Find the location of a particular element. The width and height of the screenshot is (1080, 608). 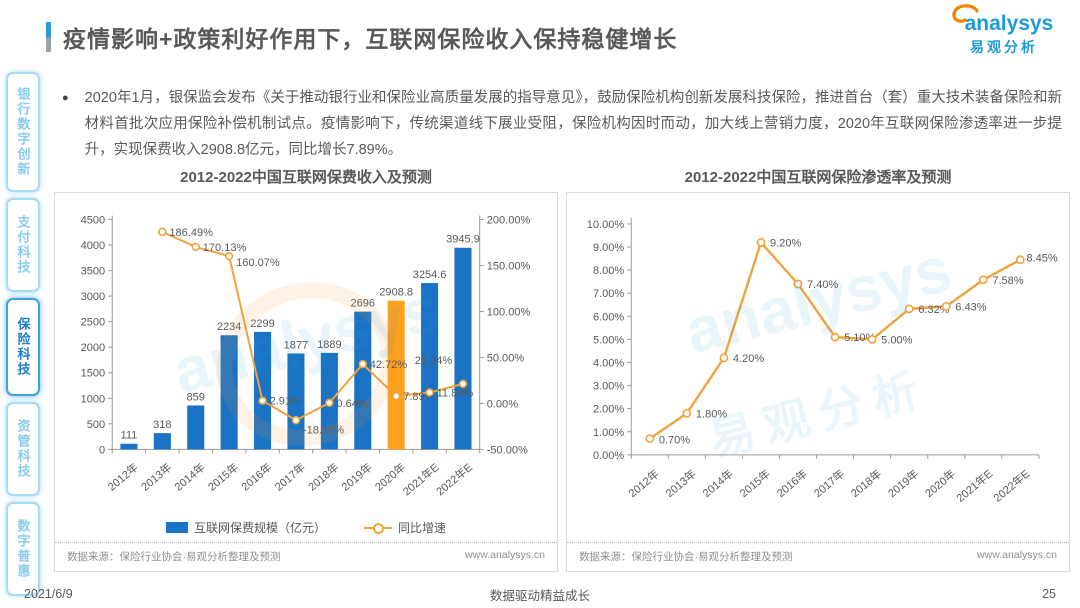

svg-text: 0.70% is located at coordinates (674, 441).